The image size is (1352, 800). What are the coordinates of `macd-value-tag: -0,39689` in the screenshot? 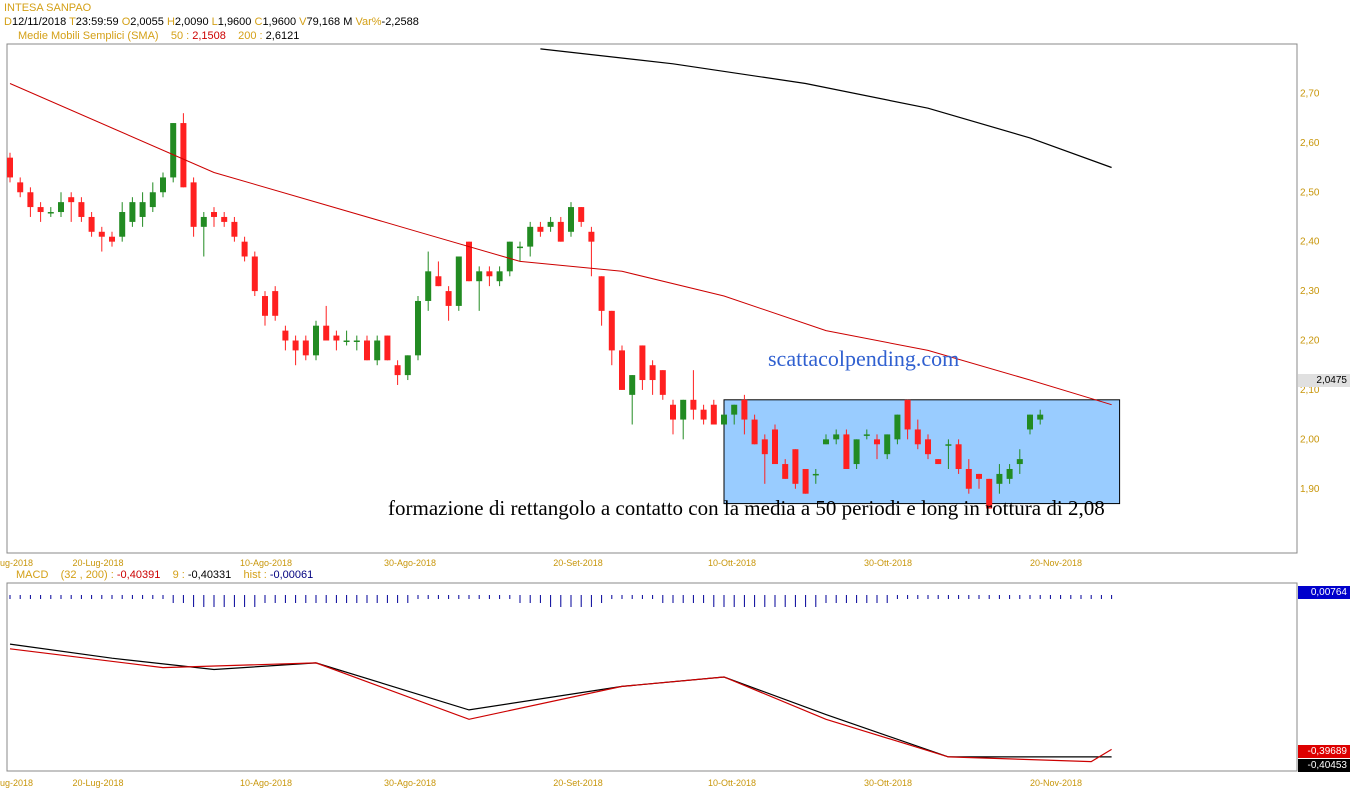 It's located at (1324, 751).